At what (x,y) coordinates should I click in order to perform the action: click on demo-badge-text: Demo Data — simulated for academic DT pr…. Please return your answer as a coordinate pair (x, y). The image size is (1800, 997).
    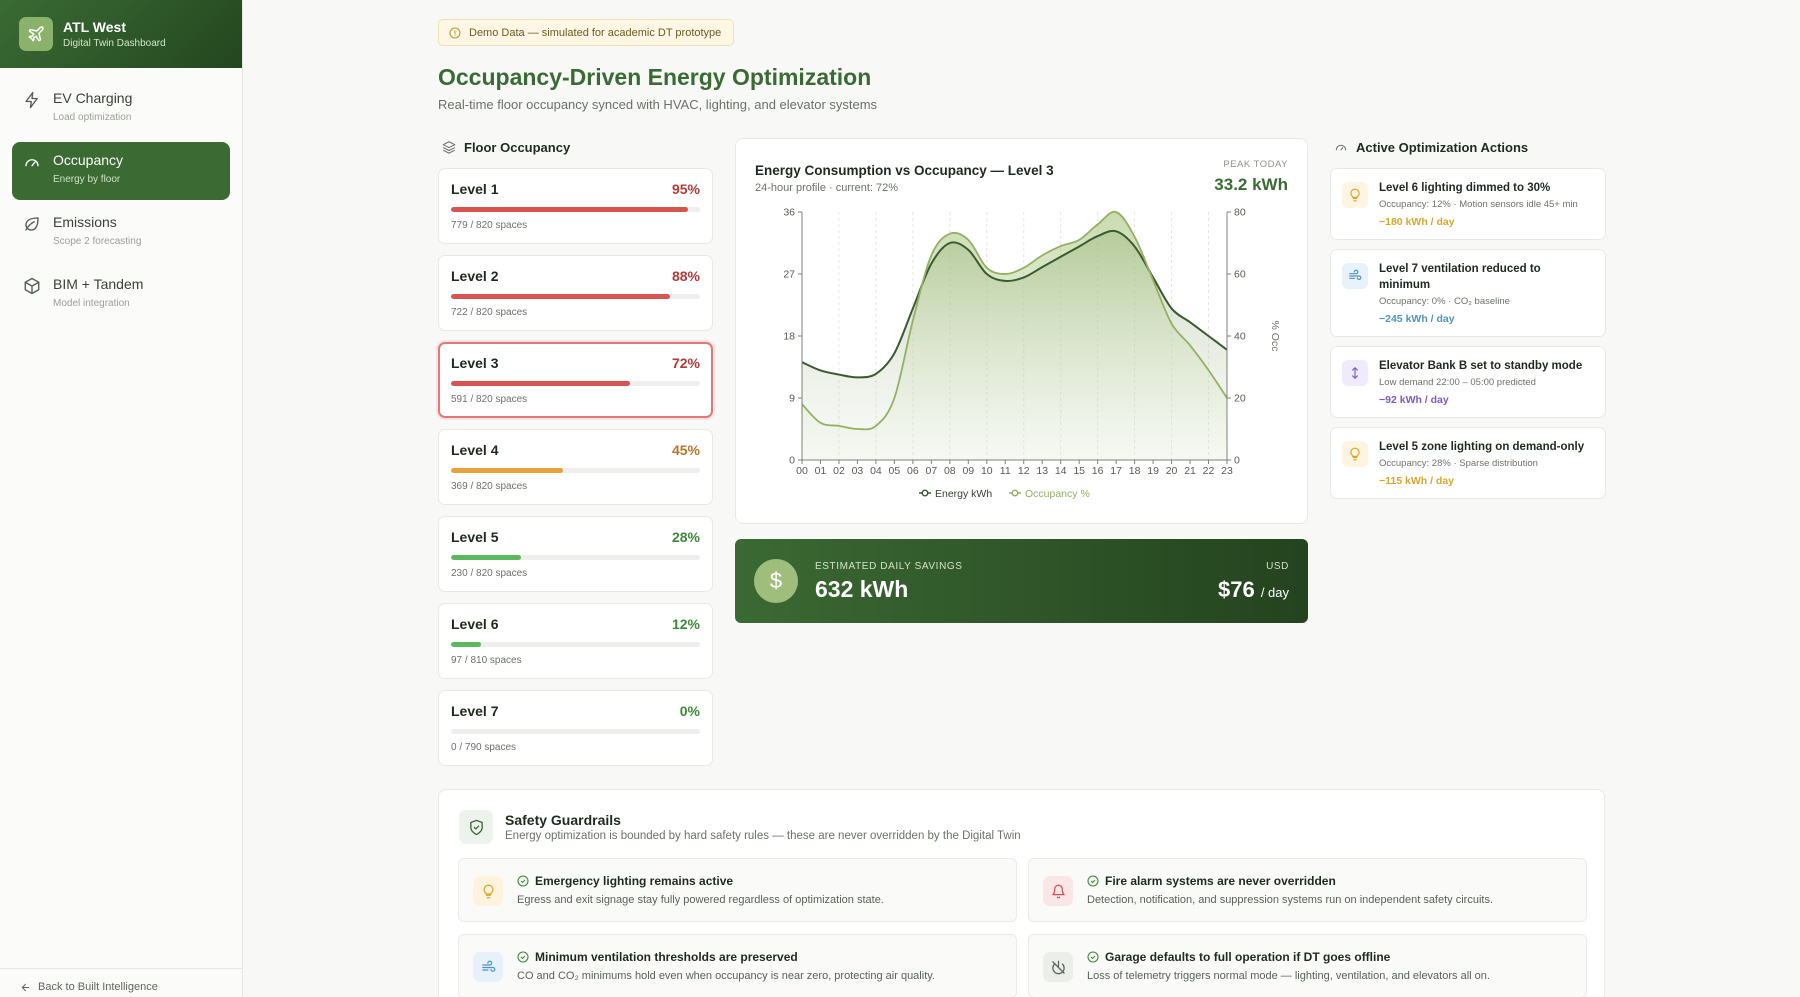
    Looking at the image, I should click on (595, 32).